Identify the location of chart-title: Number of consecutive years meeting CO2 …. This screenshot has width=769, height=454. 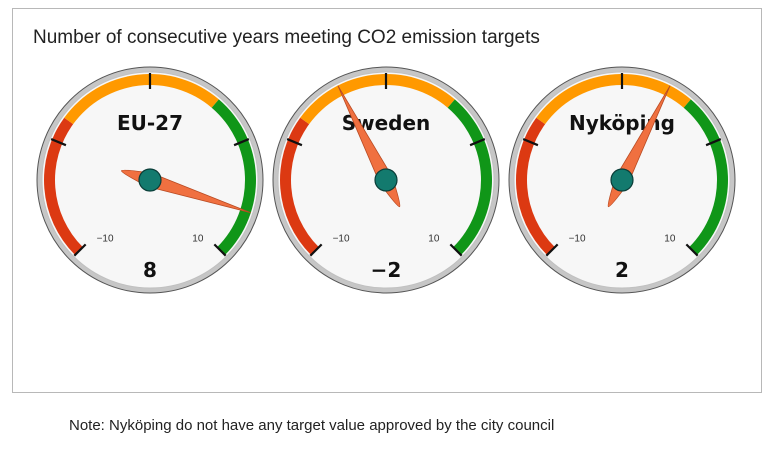
(286, 37).